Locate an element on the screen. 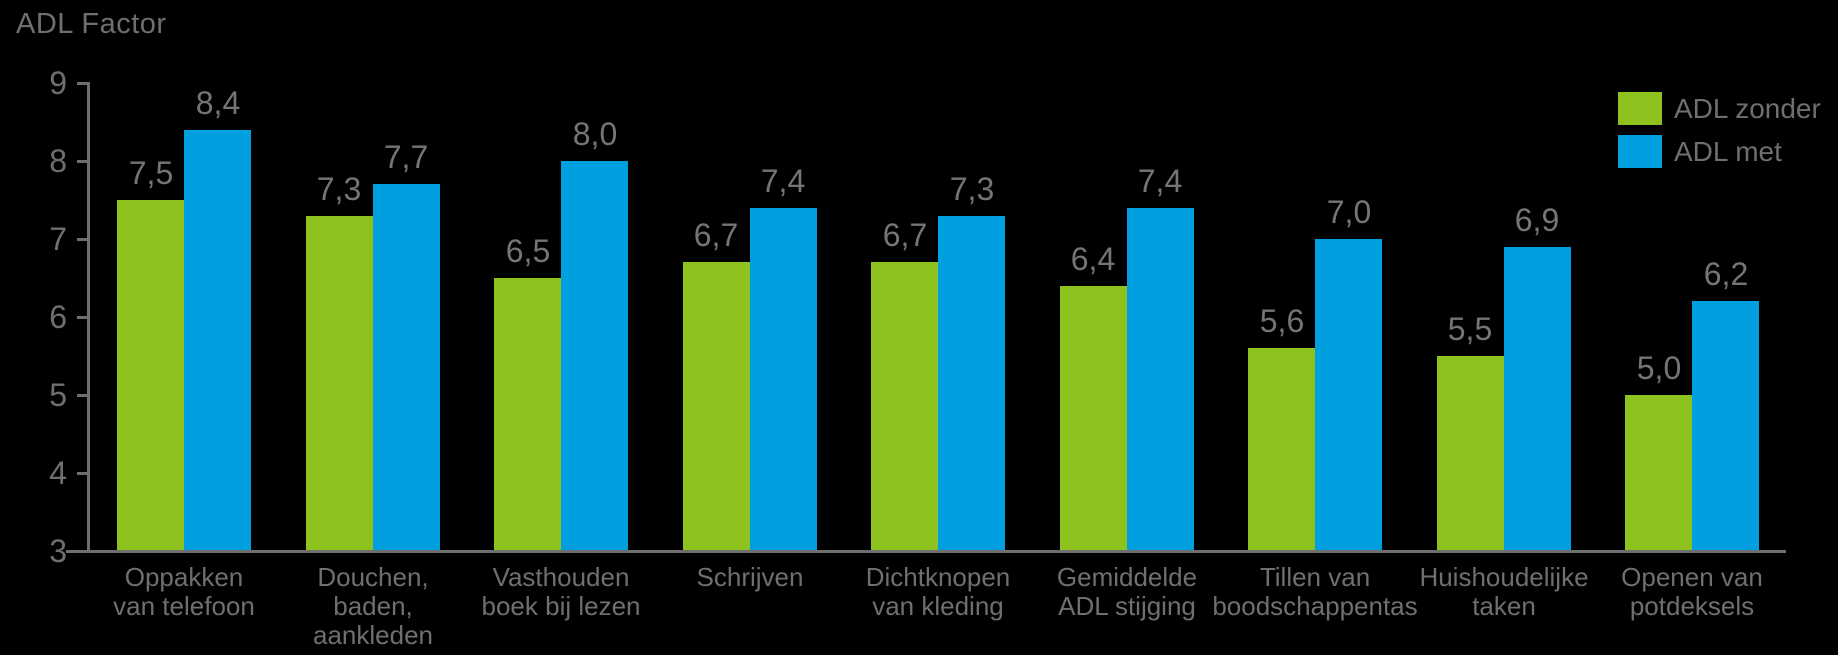 This screenshot has height=655, width=1838. legend-label-met: ADL met is located at coordinates (1728, 151).